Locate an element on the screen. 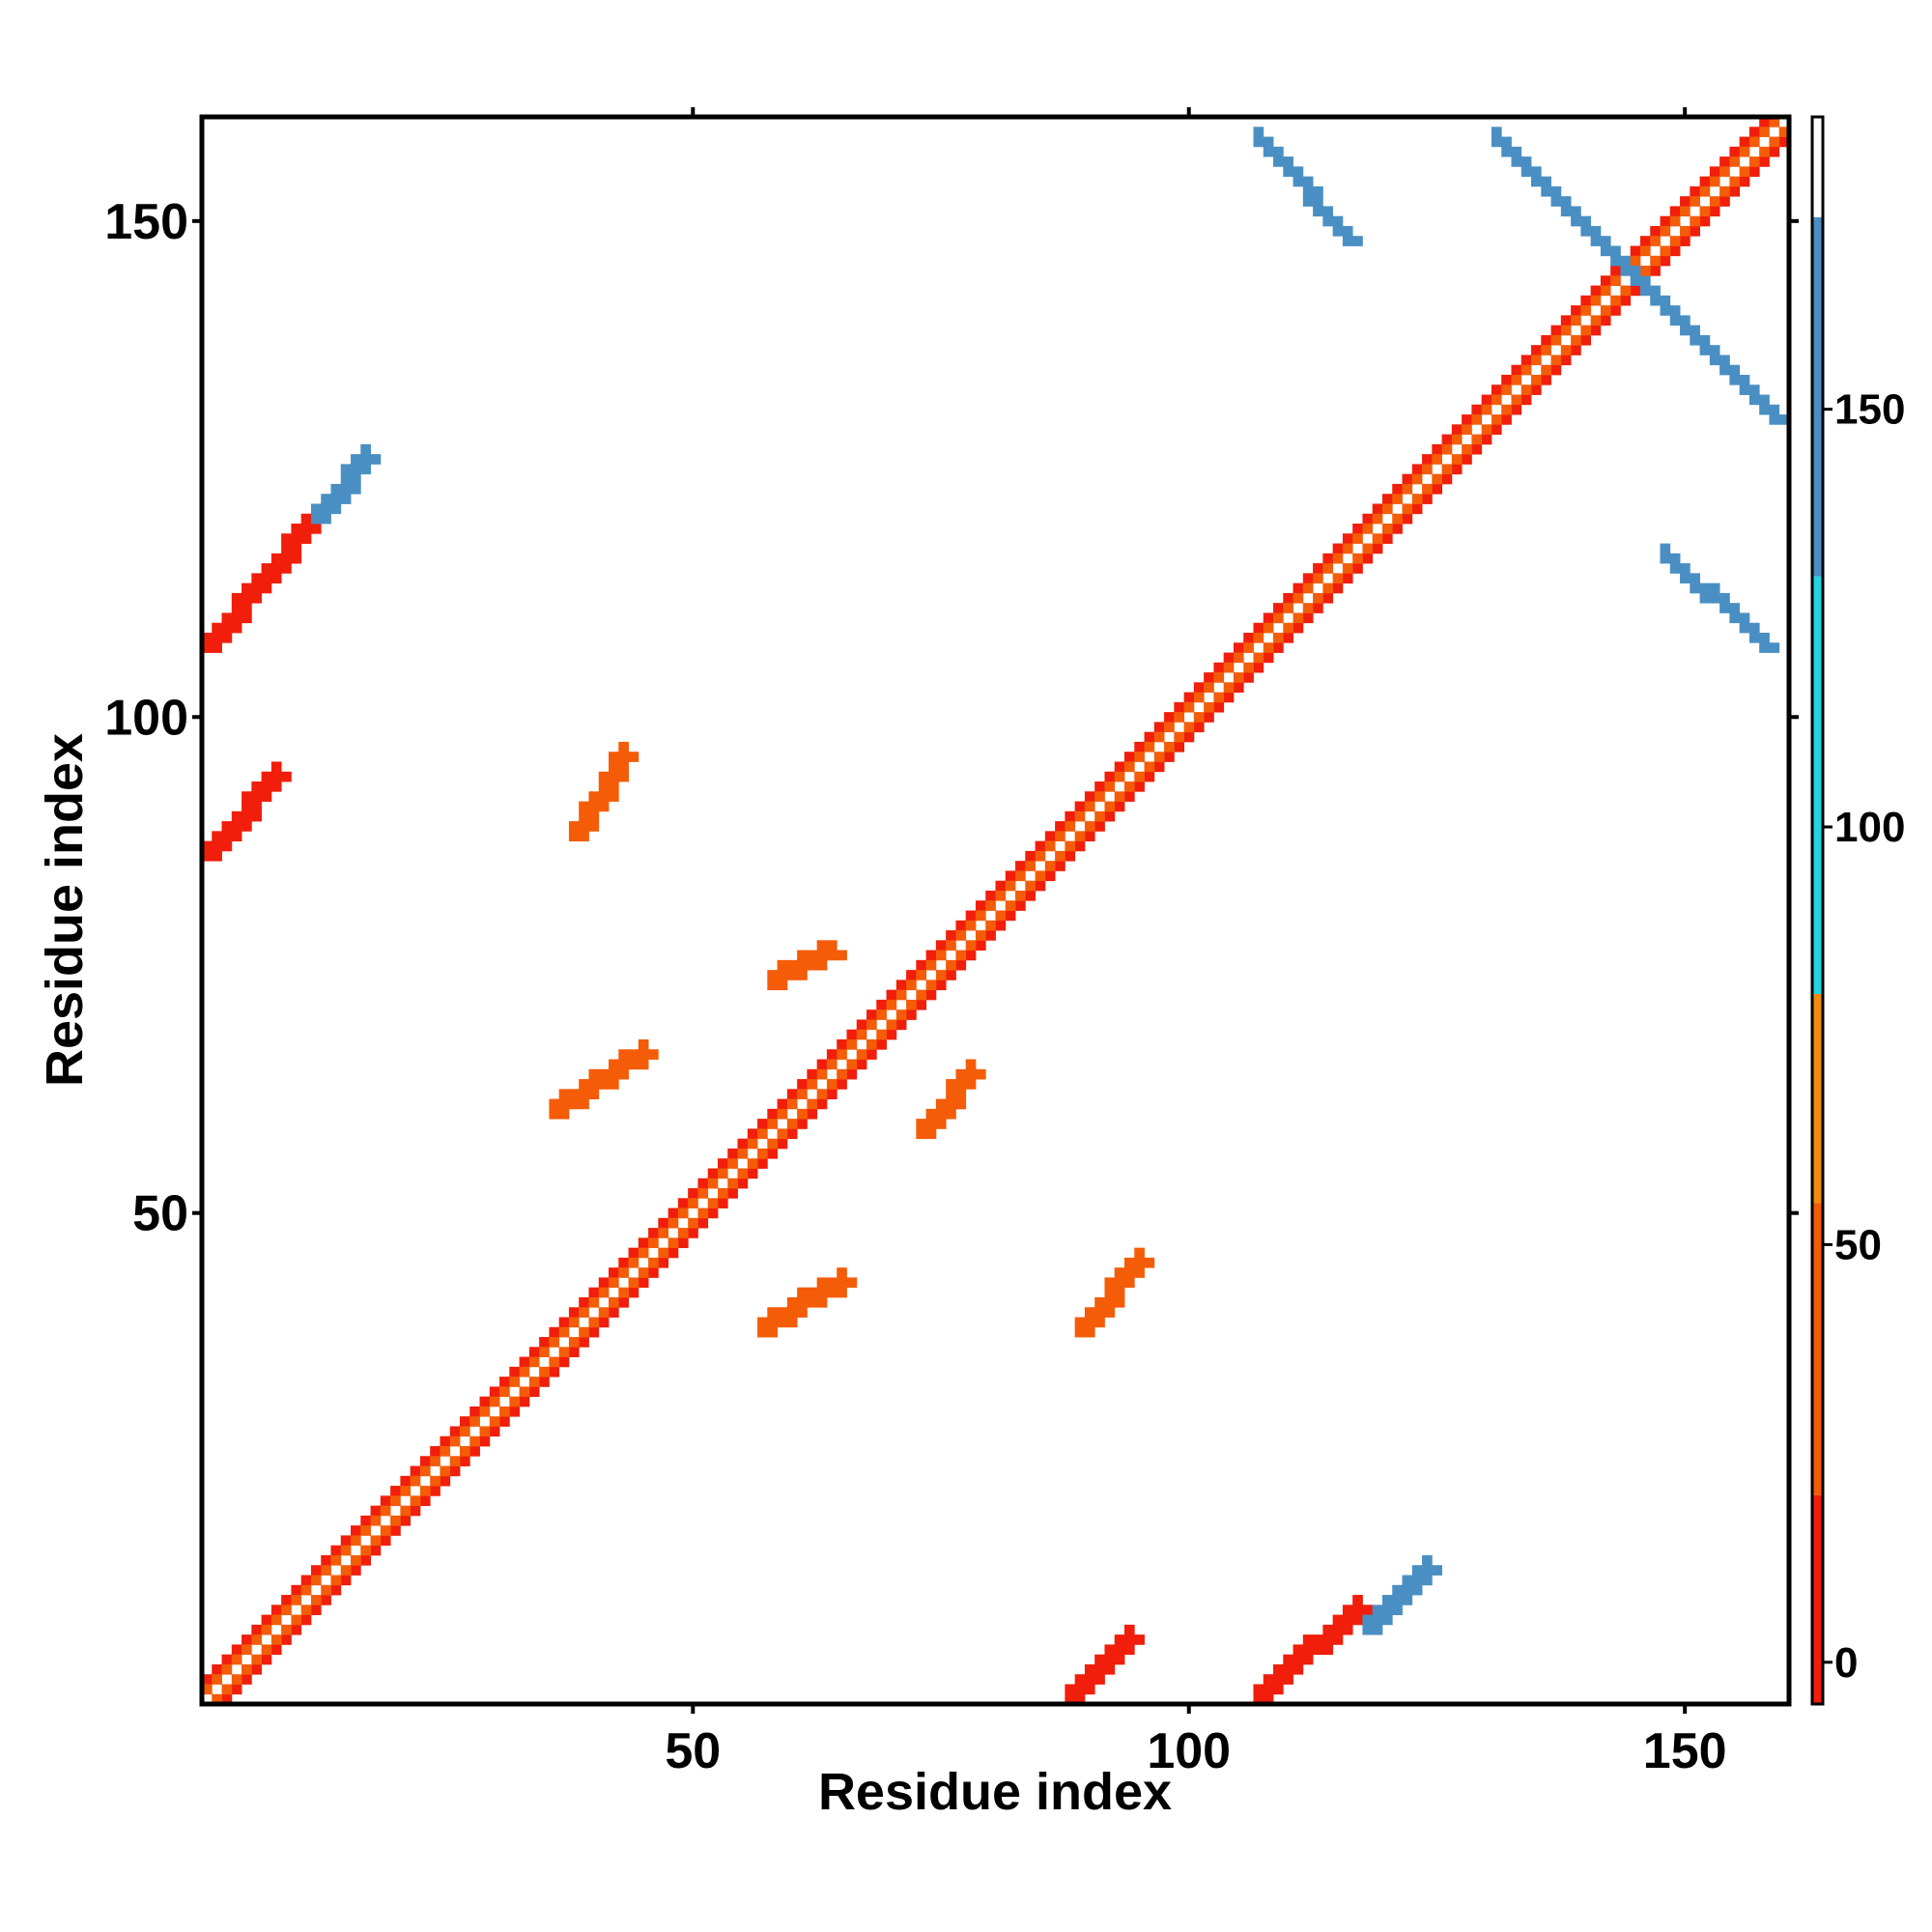  colorbar: 0 50 100 150 is located at coordinates (1857, 910).